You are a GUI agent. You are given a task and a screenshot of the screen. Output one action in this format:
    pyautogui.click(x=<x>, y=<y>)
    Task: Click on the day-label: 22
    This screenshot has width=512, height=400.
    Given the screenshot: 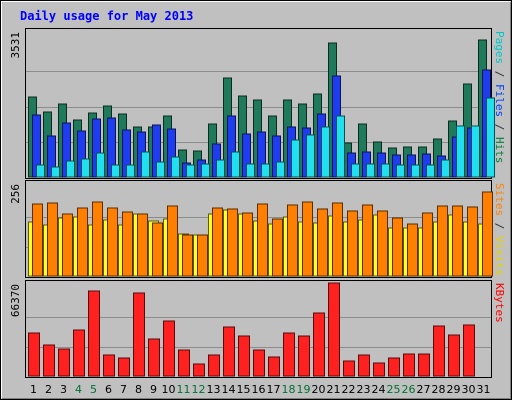 What is the action you would take?
    pyautogui.click(x=349, y=389)
    